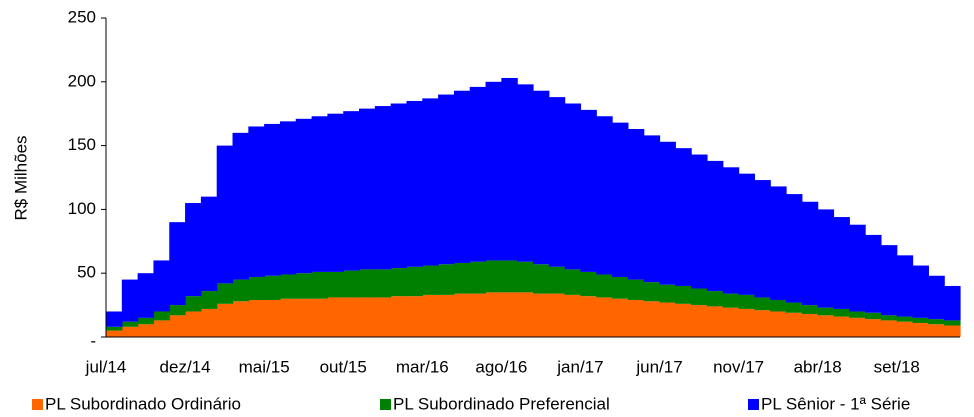 Image resolution: width=974 pixels, height=417 pixels. I want to click on x-tick-label: abr/18, so click(818, 366).